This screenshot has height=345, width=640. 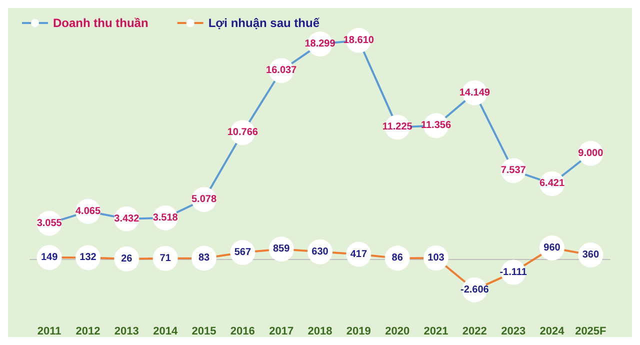 What do you see at coordinates (243, 252) in the screenshot?
I see `data-label: 567` at bounding box center [243, 252].